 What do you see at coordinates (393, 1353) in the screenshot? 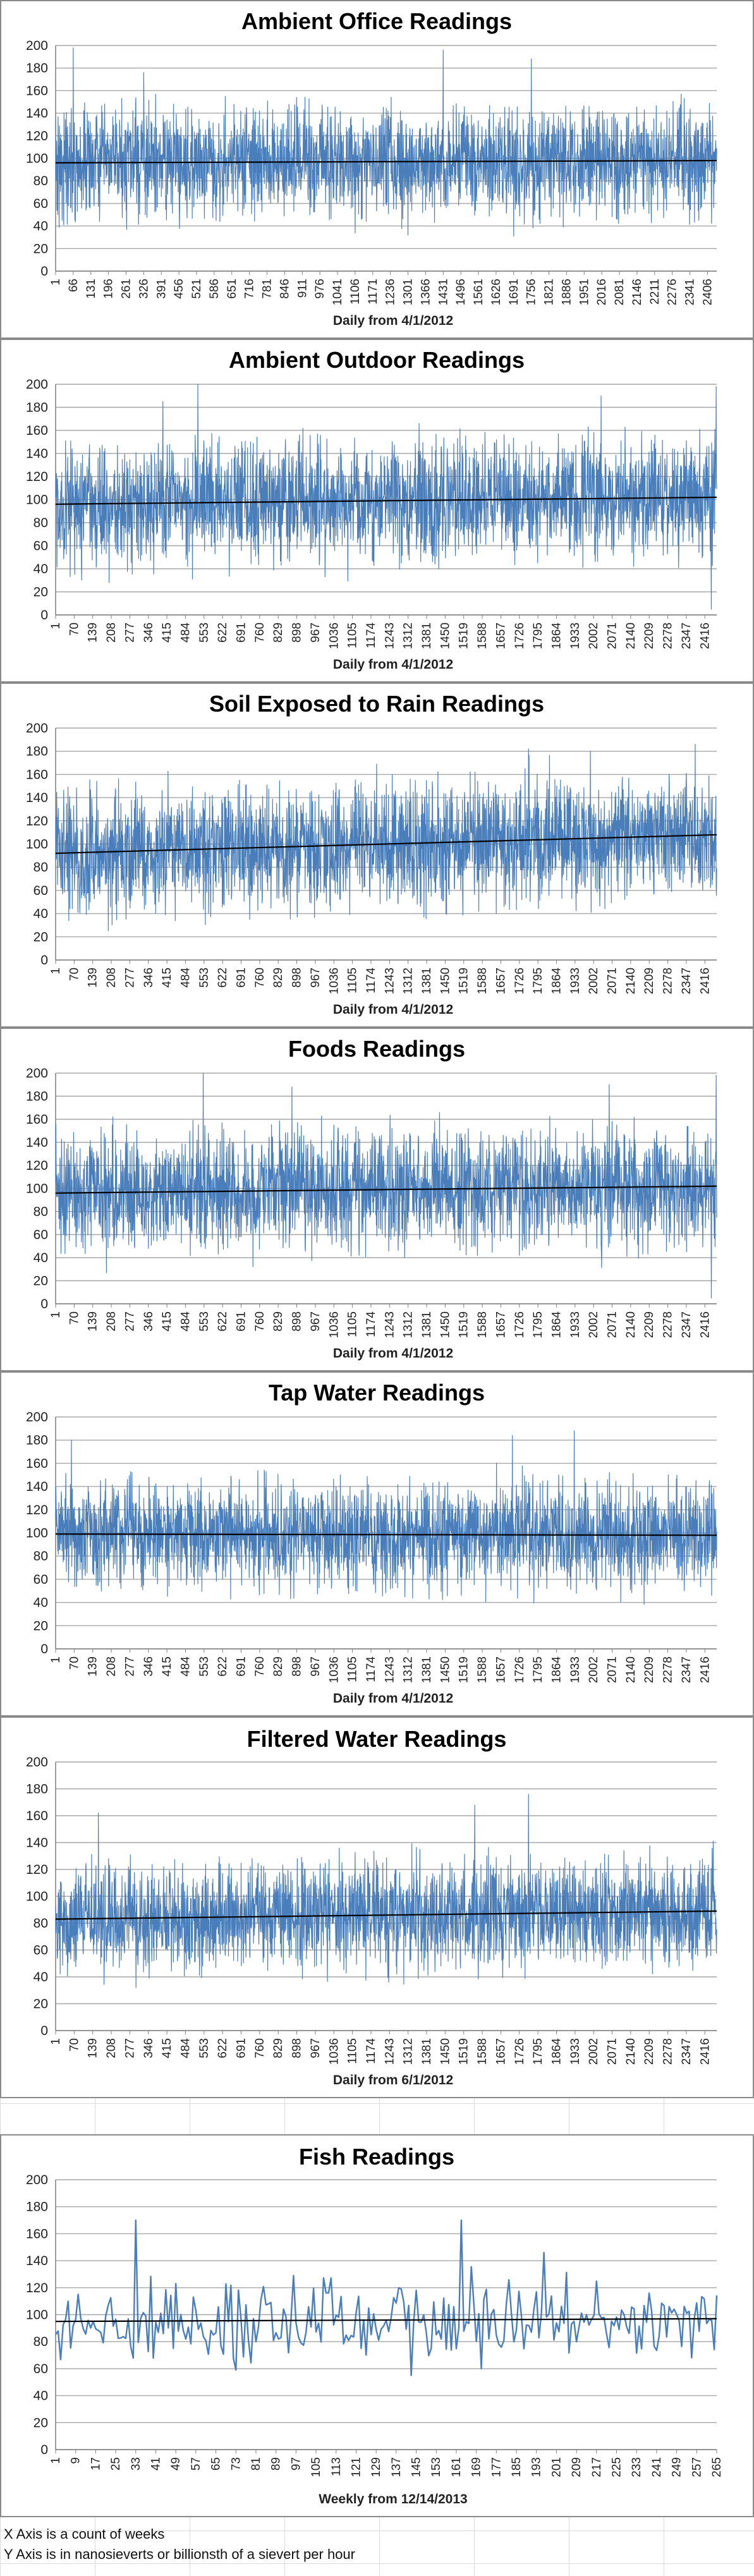
I see `x-axis-label: Daily from 4/1/2012` at bounding box center [393, 1353].